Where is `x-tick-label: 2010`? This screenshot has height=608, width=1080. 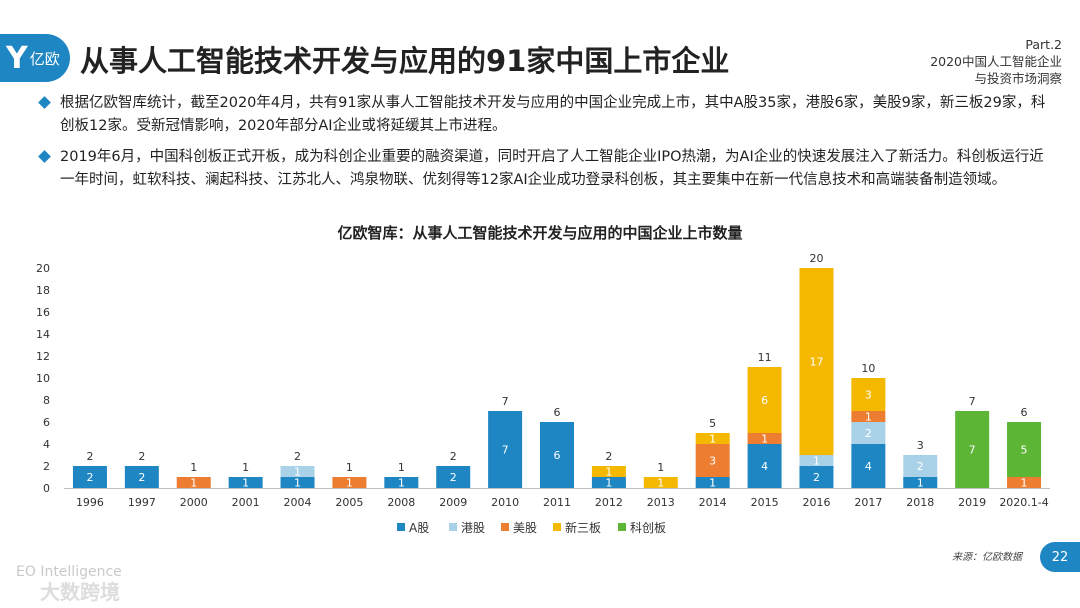
x-tick-label: 2010 is located at coordinates (505, 502).